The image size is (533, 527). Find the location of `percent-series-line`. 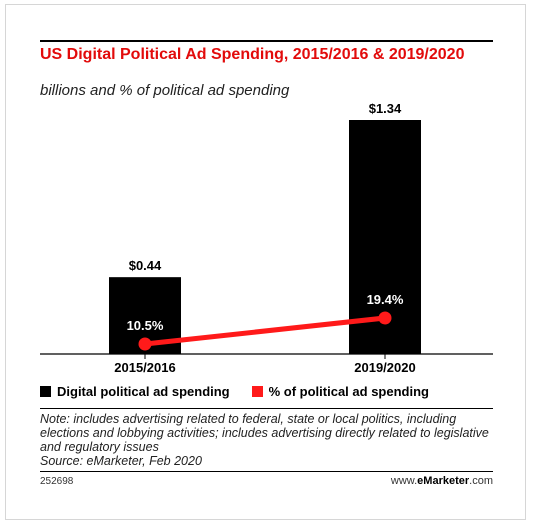

percent-series-line is located at coordinates (265, 331).